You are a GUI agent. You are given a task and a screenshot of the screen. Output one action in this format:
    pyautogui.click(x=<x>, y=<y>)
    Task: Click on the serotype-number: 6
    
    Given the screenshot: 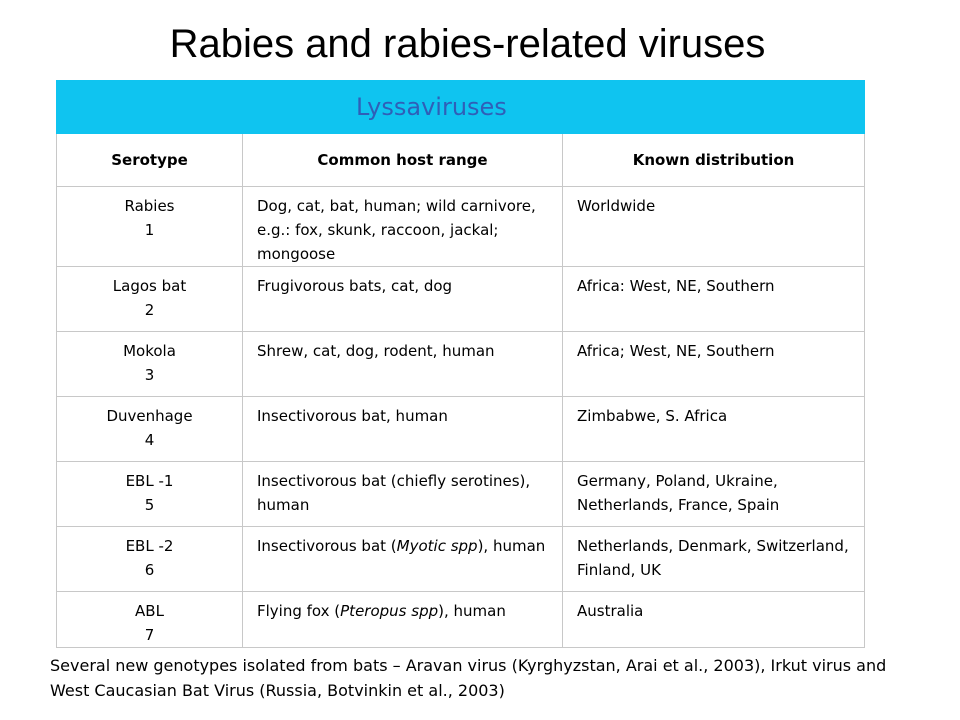 What is the action you would take?
    pyautogui.click(x=149, y=570)
    